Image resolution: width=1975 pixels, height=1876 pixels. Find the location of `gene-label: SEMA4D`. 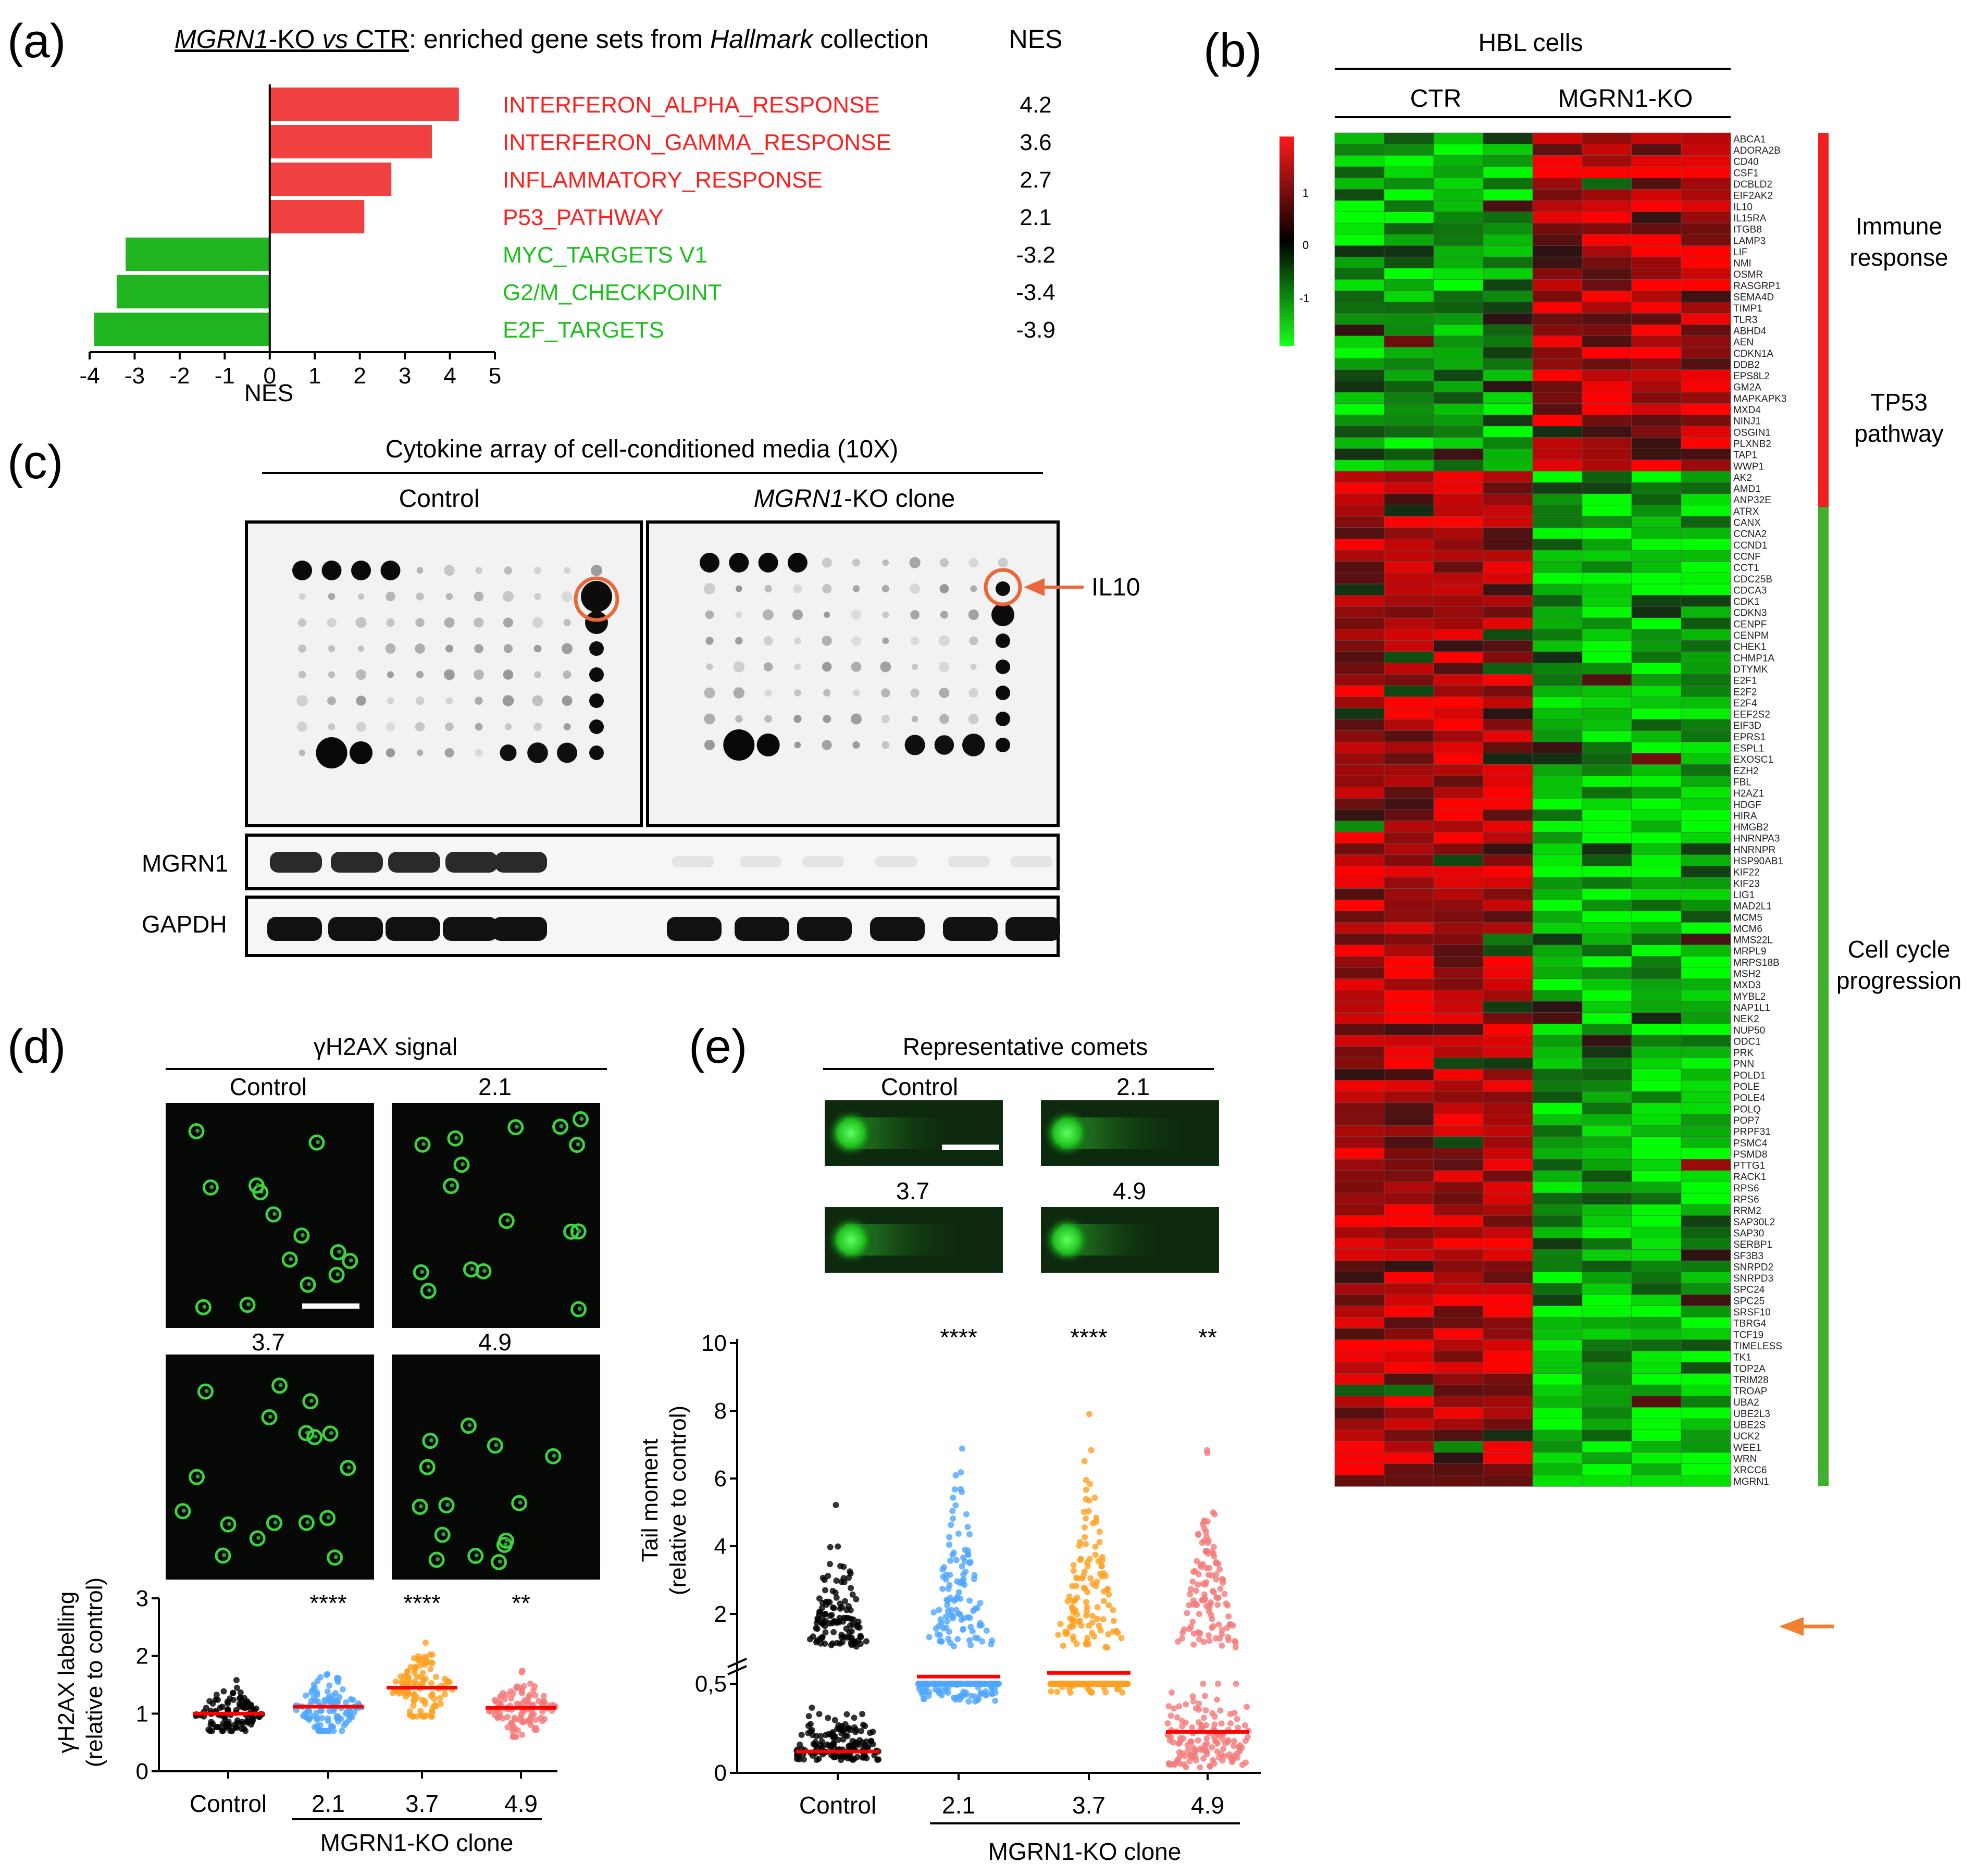

gene-label: SEMA4D is located at coordinates (1753, 298).